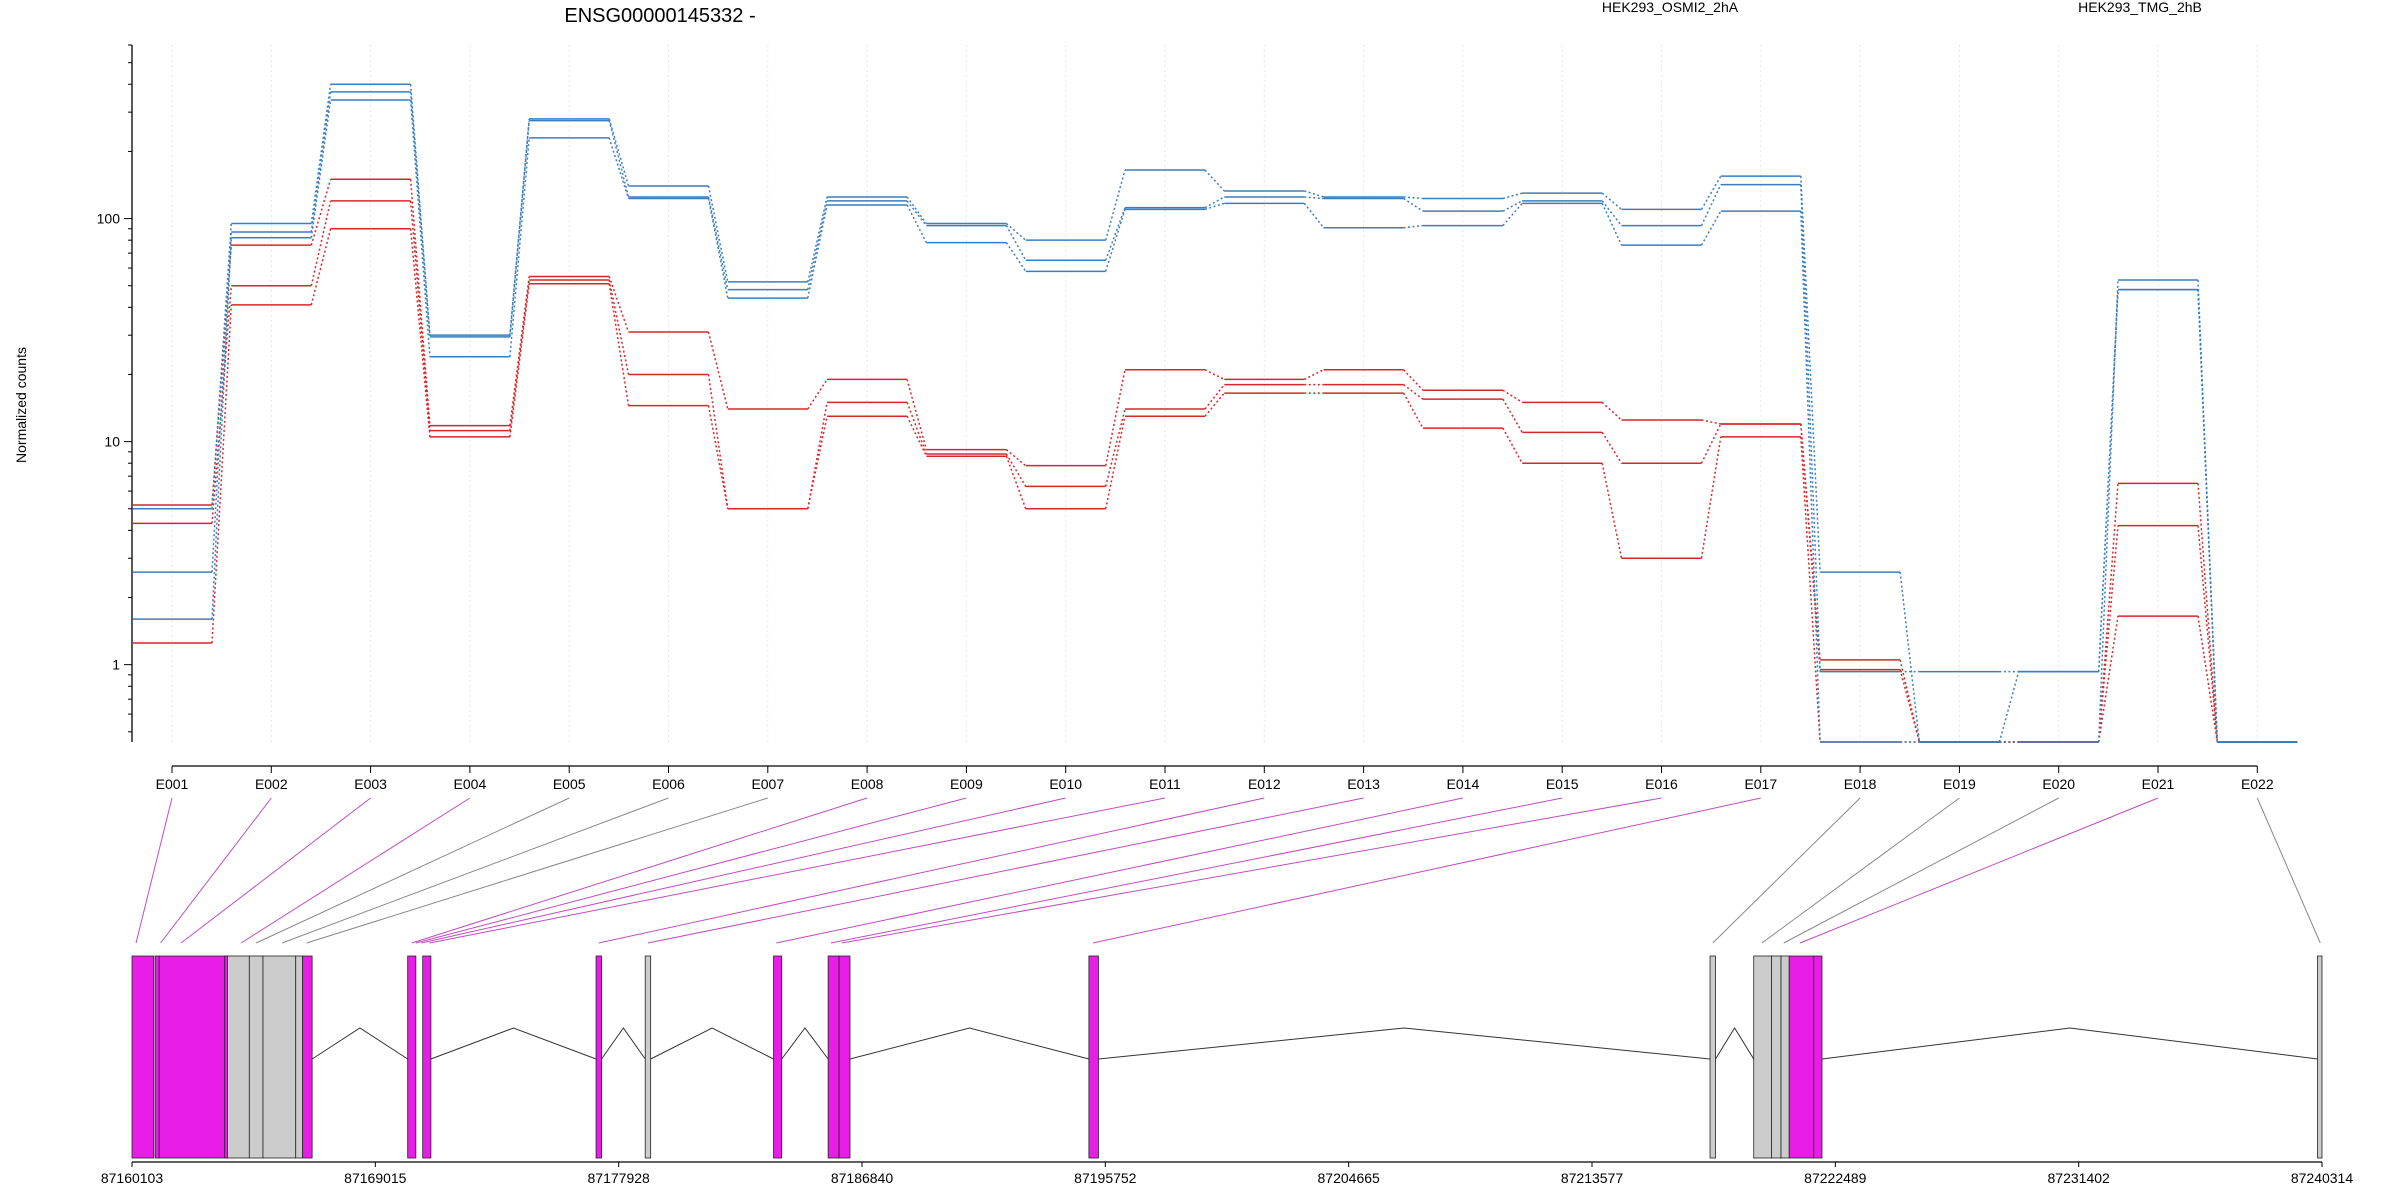 The width and height of the screenshot is (2400, 1200). What do you see at coordinates (2079, 1178) in the screenshot?
I see `coordinate-label: 87231402` at bounding box center [2079, 1178].